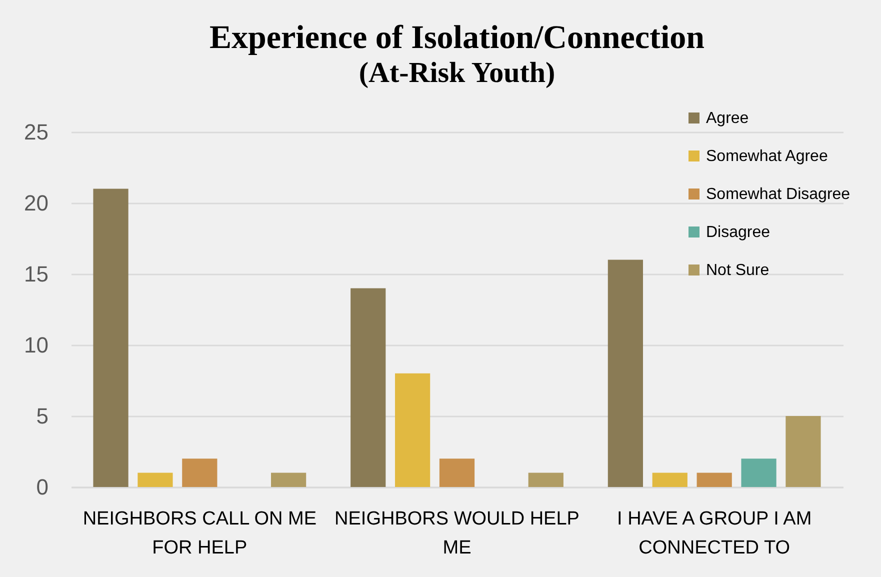 The width and height of the screenshot is (881, 577). What do you see at coordinates (457, 73) in the screenshot?
I see `chart-subtitle: (At-Risk Youth)` at bounding box center [457, 73].